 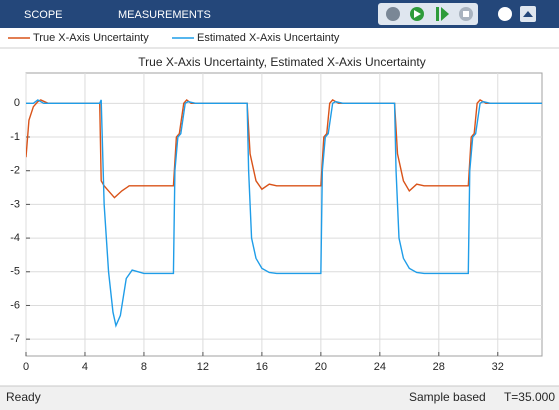 What do you see at coordinates (528, 14) in the screenshot?
I see `collapse-icon` at bounding box center [528, 14].